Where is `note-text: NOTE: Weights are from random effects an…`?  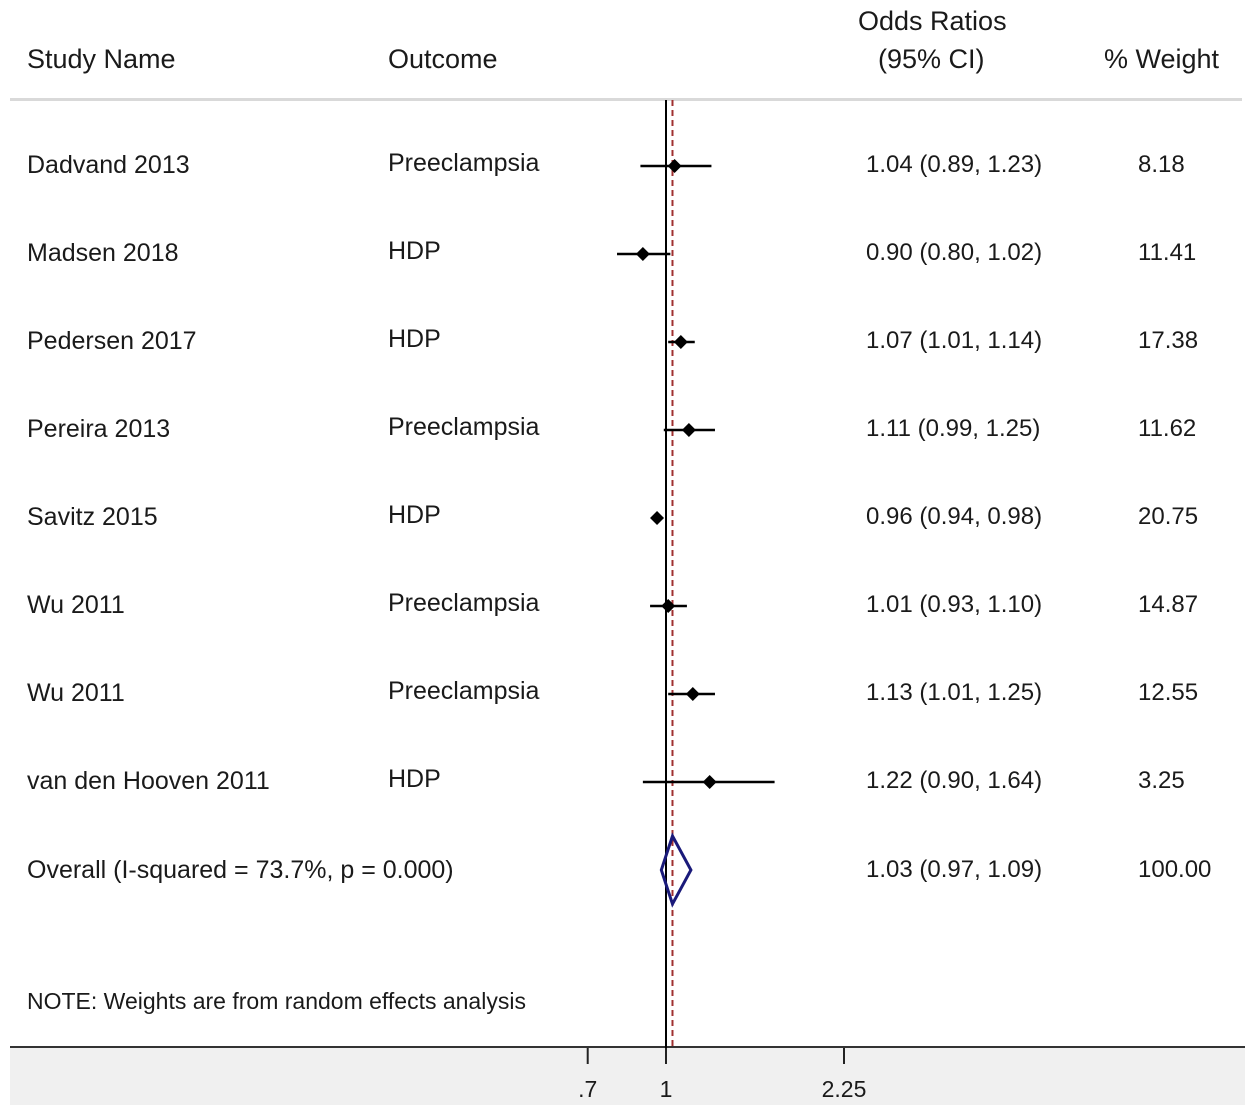
note-text: NOTE: Weights are from random effects an… is located at coordinates (276, 1001).